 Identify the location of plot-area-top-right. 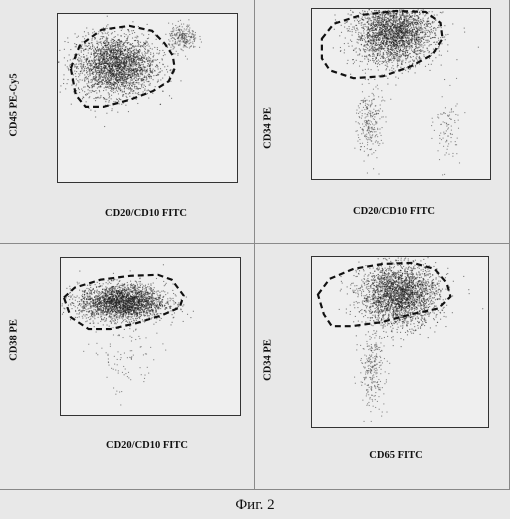
(401, 94).